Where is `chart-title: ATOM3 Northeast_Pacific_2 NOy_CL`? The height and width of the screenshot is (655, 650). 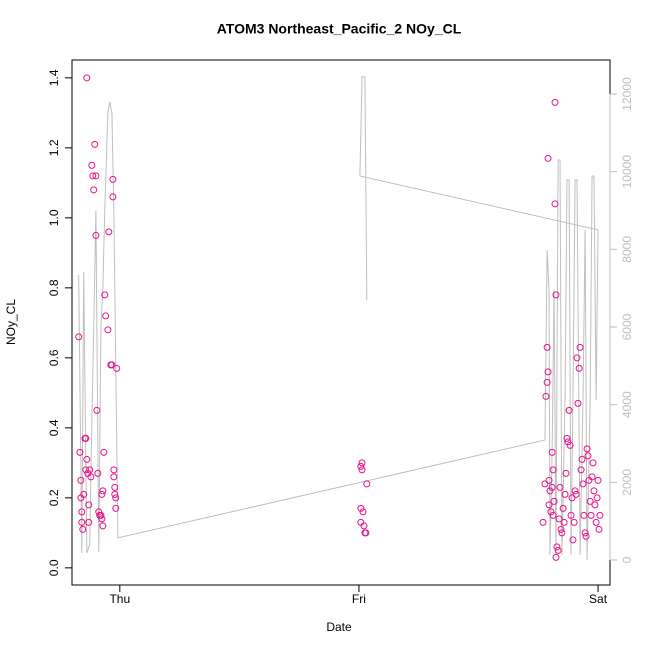 chart-title: ATOM3 Northeast_Pacific_2 NOy_CL is located at coordinates (339, 29).